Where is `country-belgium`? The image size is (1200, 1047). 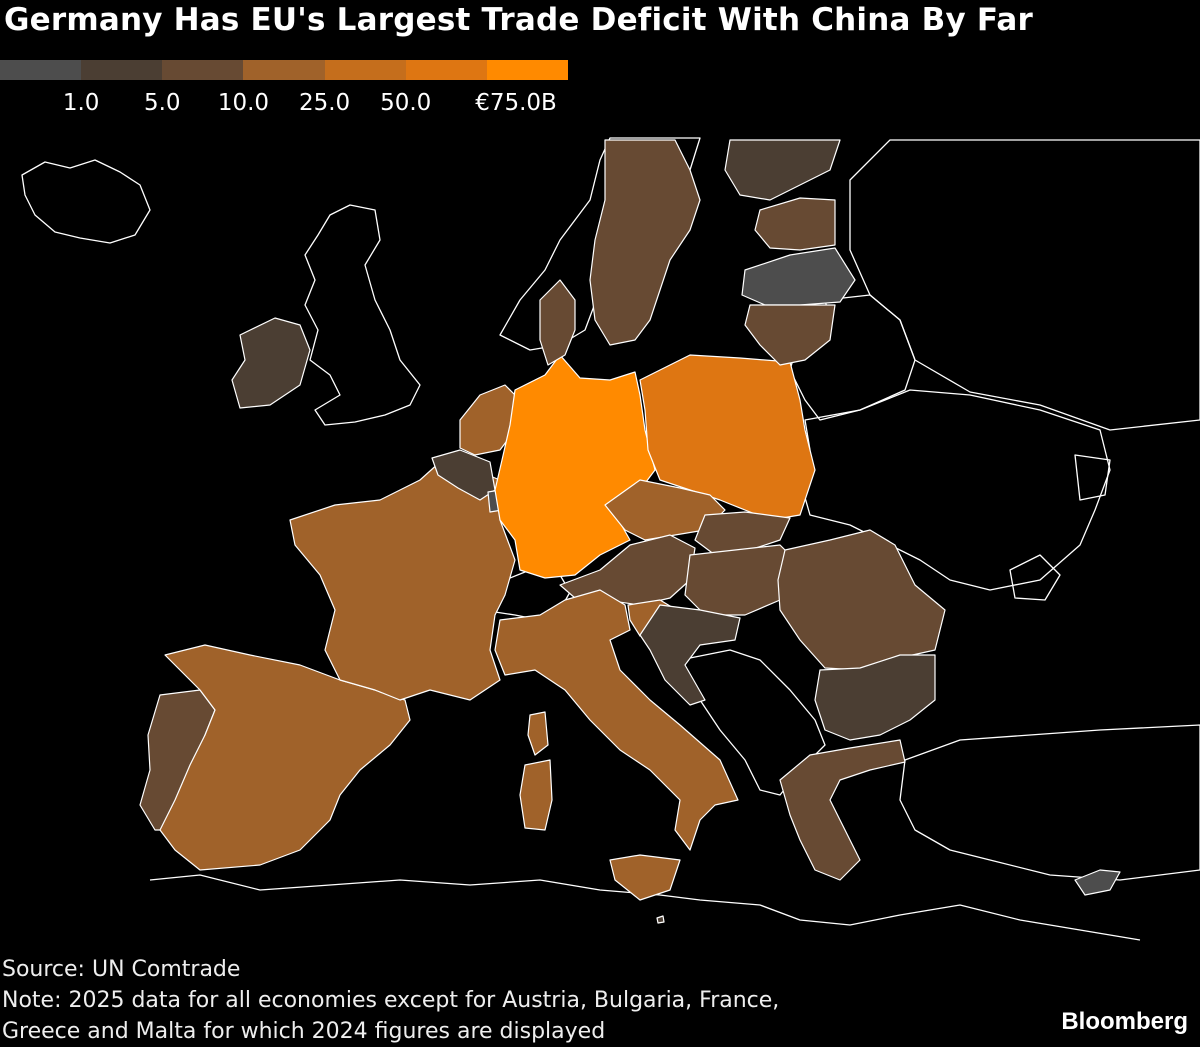
country-belgium is located at coordinates (463, 475).